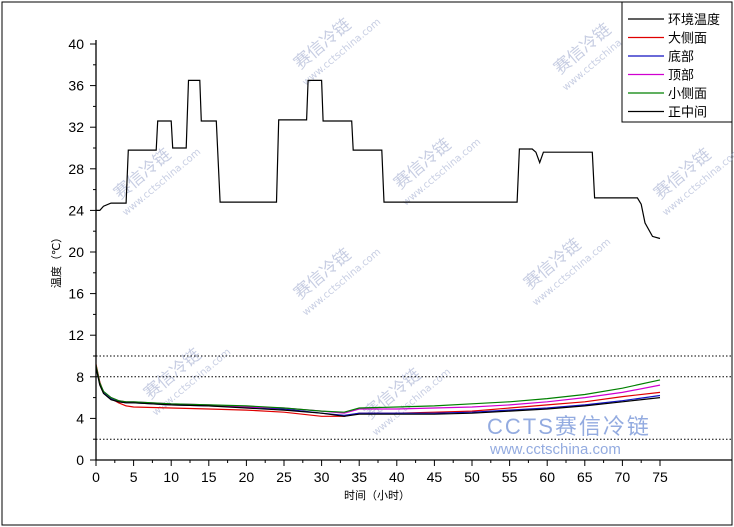 The width and height of the screenshot is (734, 527). Describe the element at coordinates (76, 169) in the screenshot. I see `y-tick-label: 28` at that location.